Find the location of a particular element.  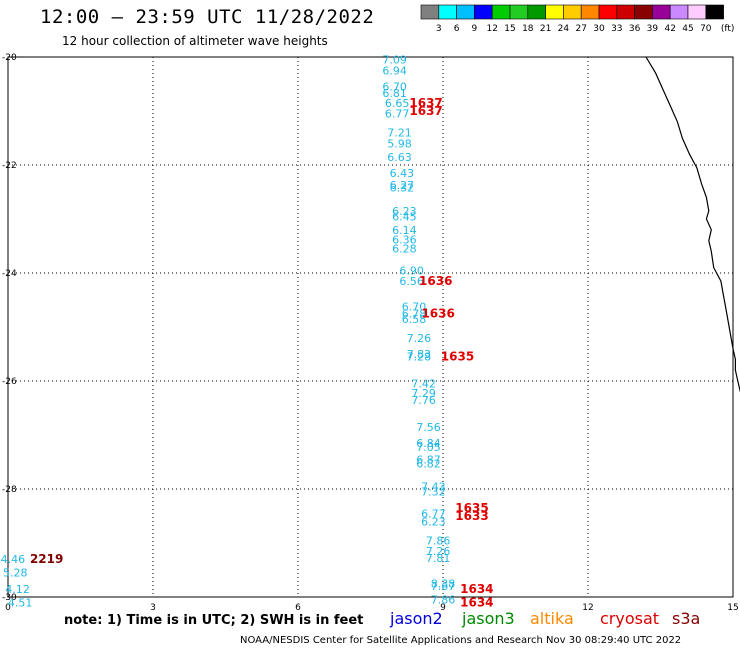

colorbar-label: 45 is located at coordinates (687, 29).